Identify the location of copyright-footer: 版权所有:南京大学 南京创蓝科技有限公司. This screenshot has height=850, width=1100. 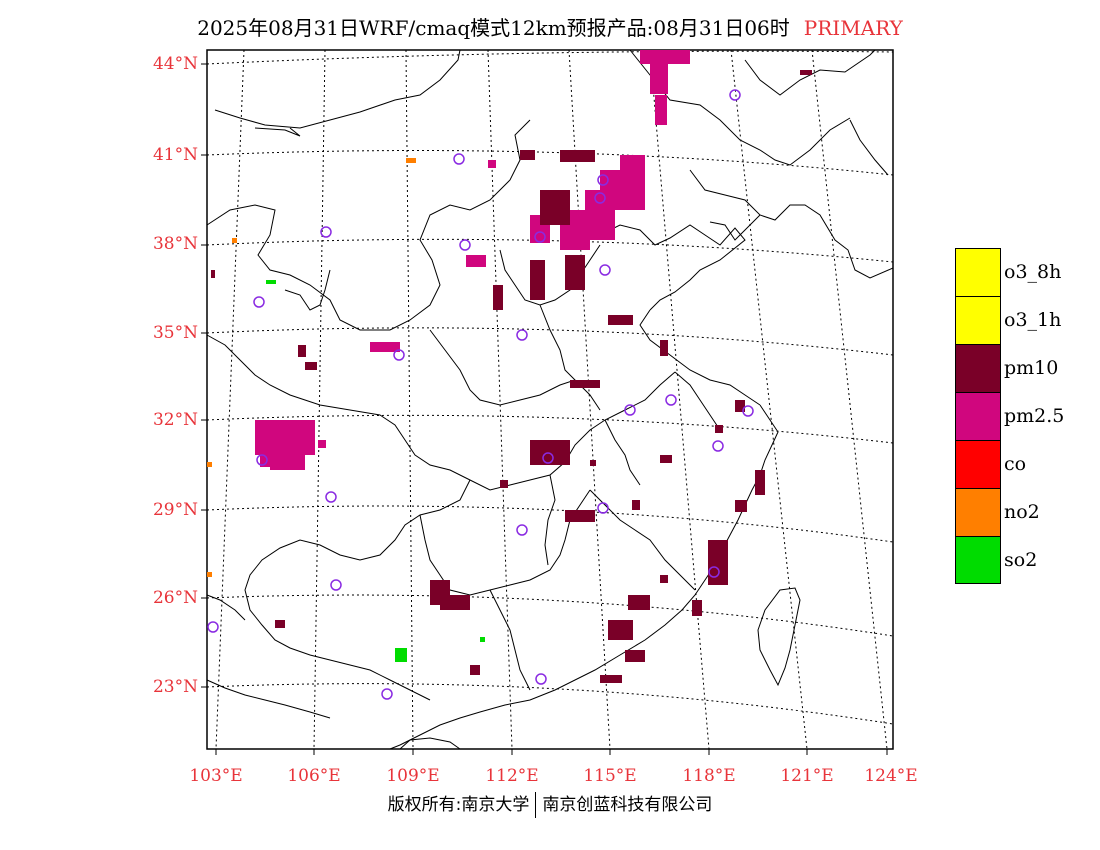
(550, 804).